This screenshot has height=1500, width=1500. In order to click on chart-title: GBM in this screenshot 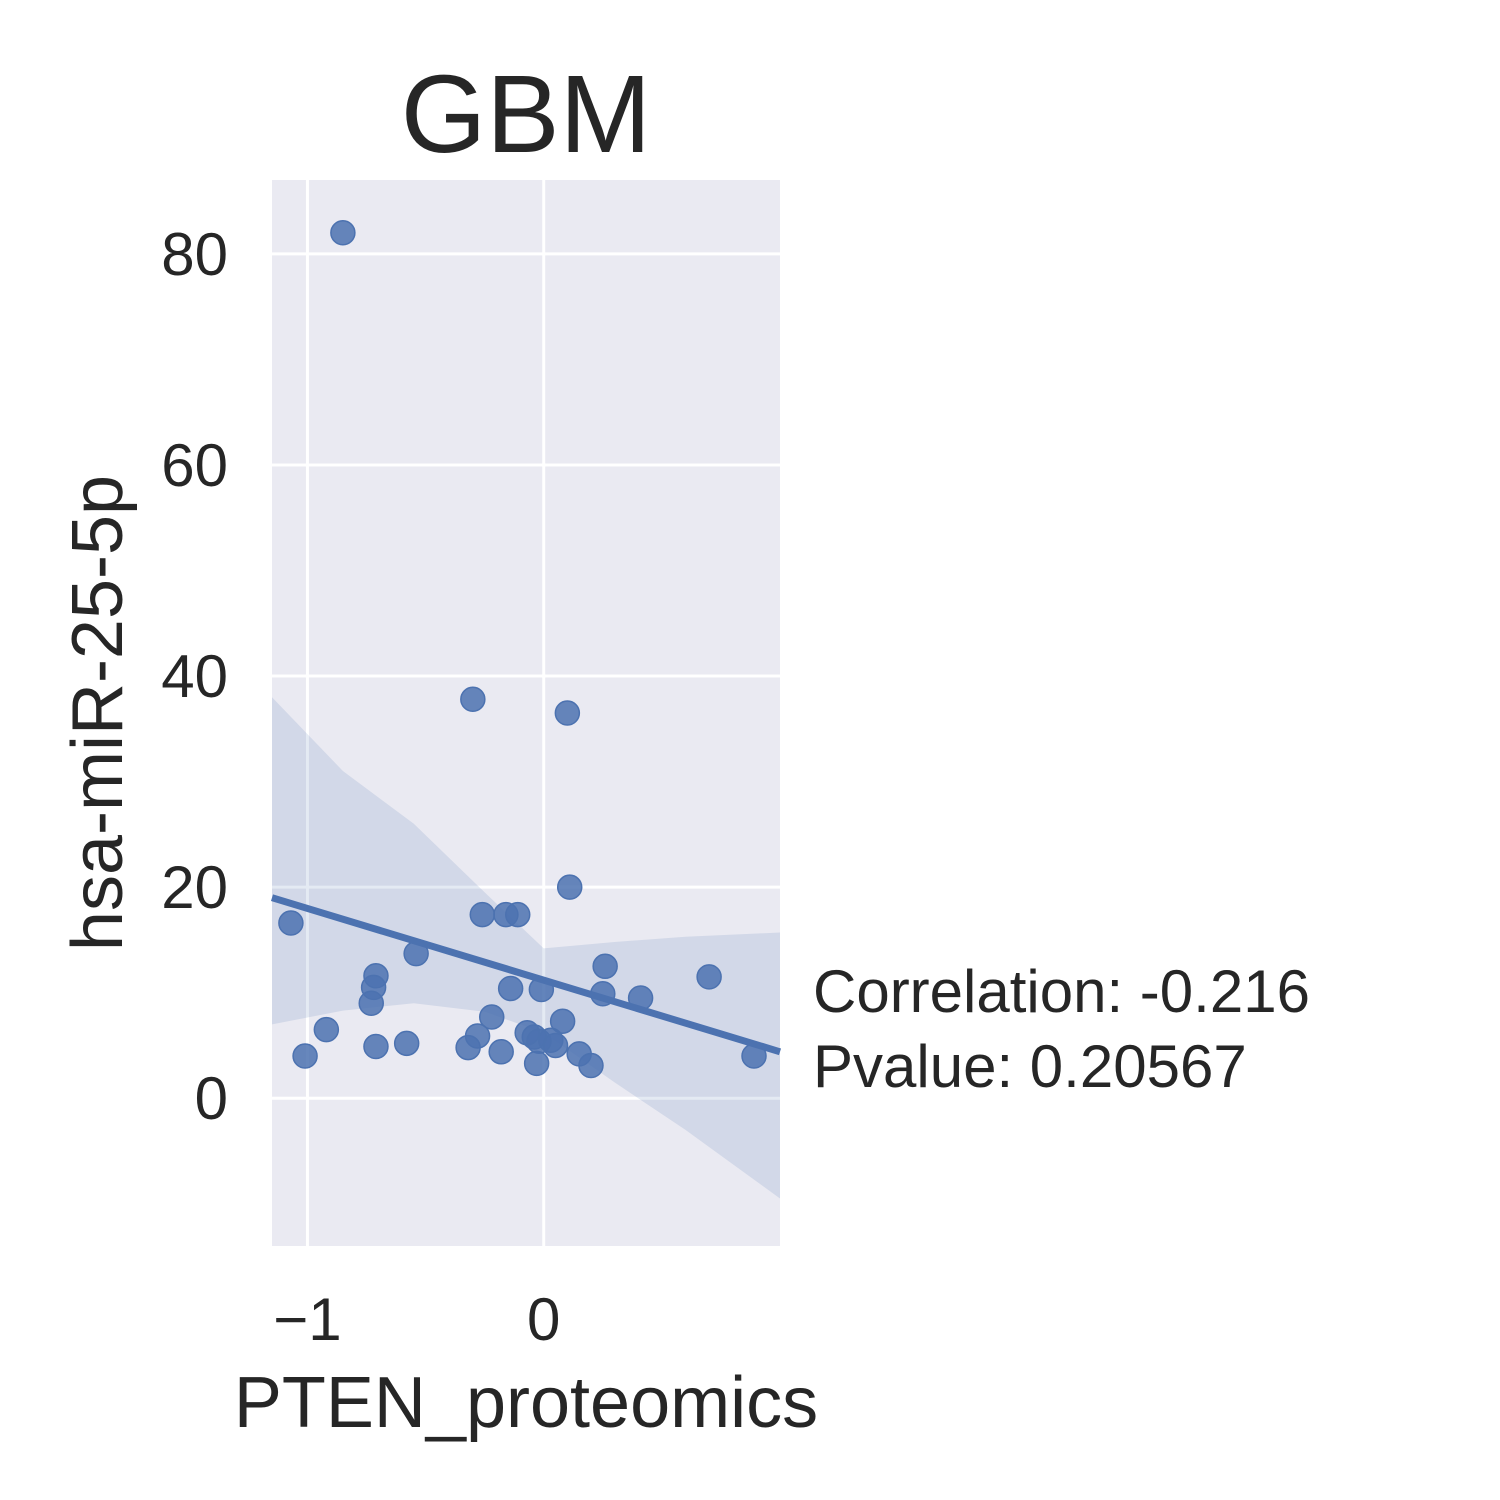, I will do `click(526, 114)`.